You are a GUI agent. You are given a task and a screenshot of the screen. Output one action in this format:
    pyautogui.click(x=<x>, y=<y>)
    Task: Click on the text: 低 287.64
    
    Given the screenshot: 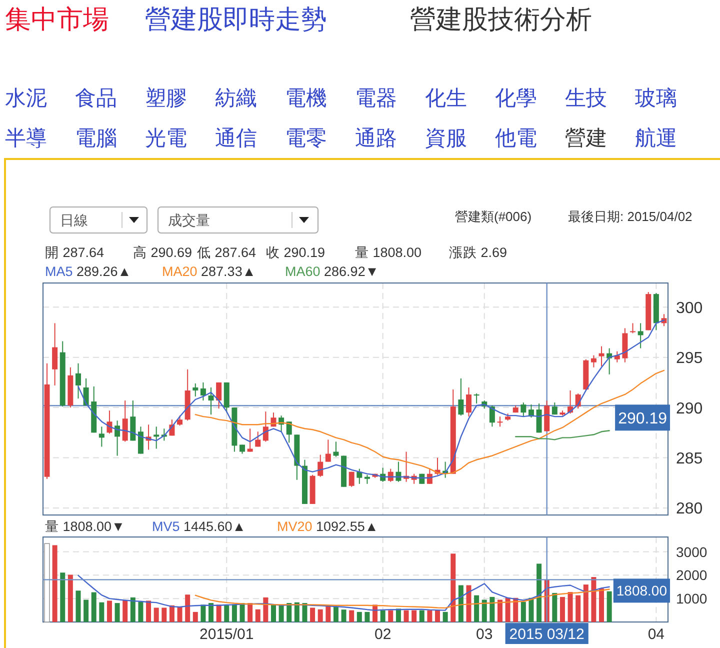 What is the action you would take?
    pyautogui.click(x=227, y=252)
    